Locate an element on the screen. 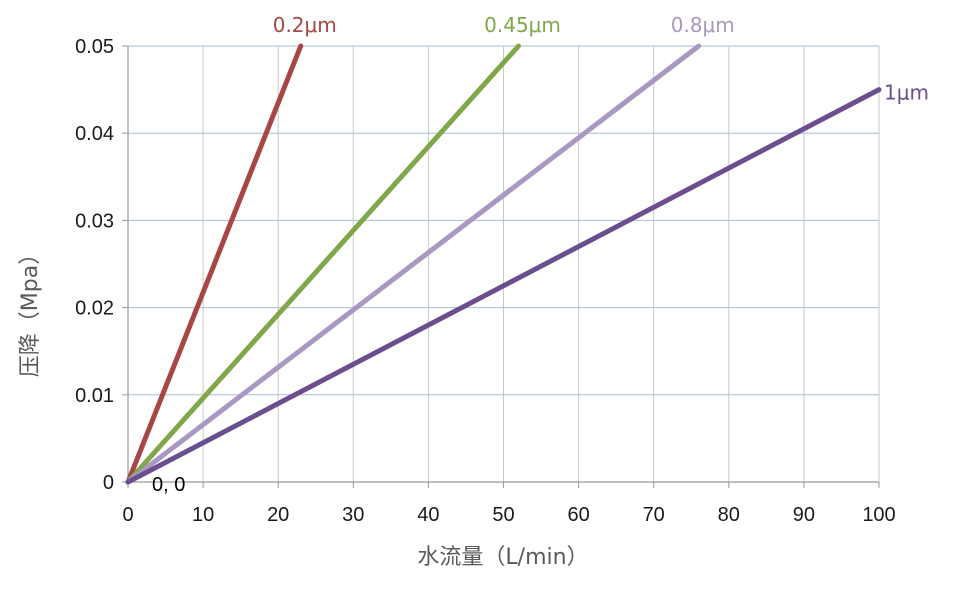 The image size is (967, 615). x-tick-label: 70 is located at coordinates (654, 515).